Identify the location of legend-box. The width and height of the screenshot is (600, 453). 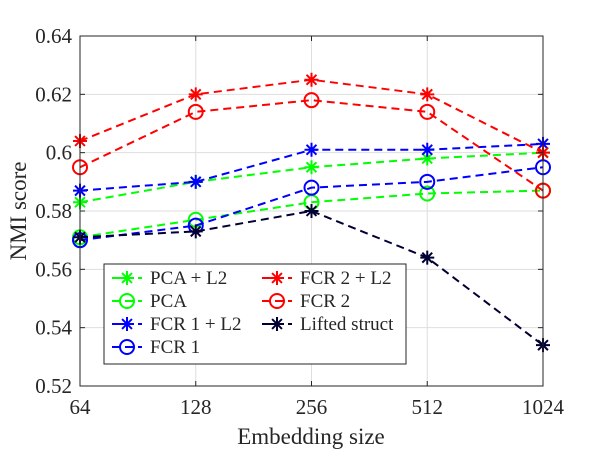
(255, 314).